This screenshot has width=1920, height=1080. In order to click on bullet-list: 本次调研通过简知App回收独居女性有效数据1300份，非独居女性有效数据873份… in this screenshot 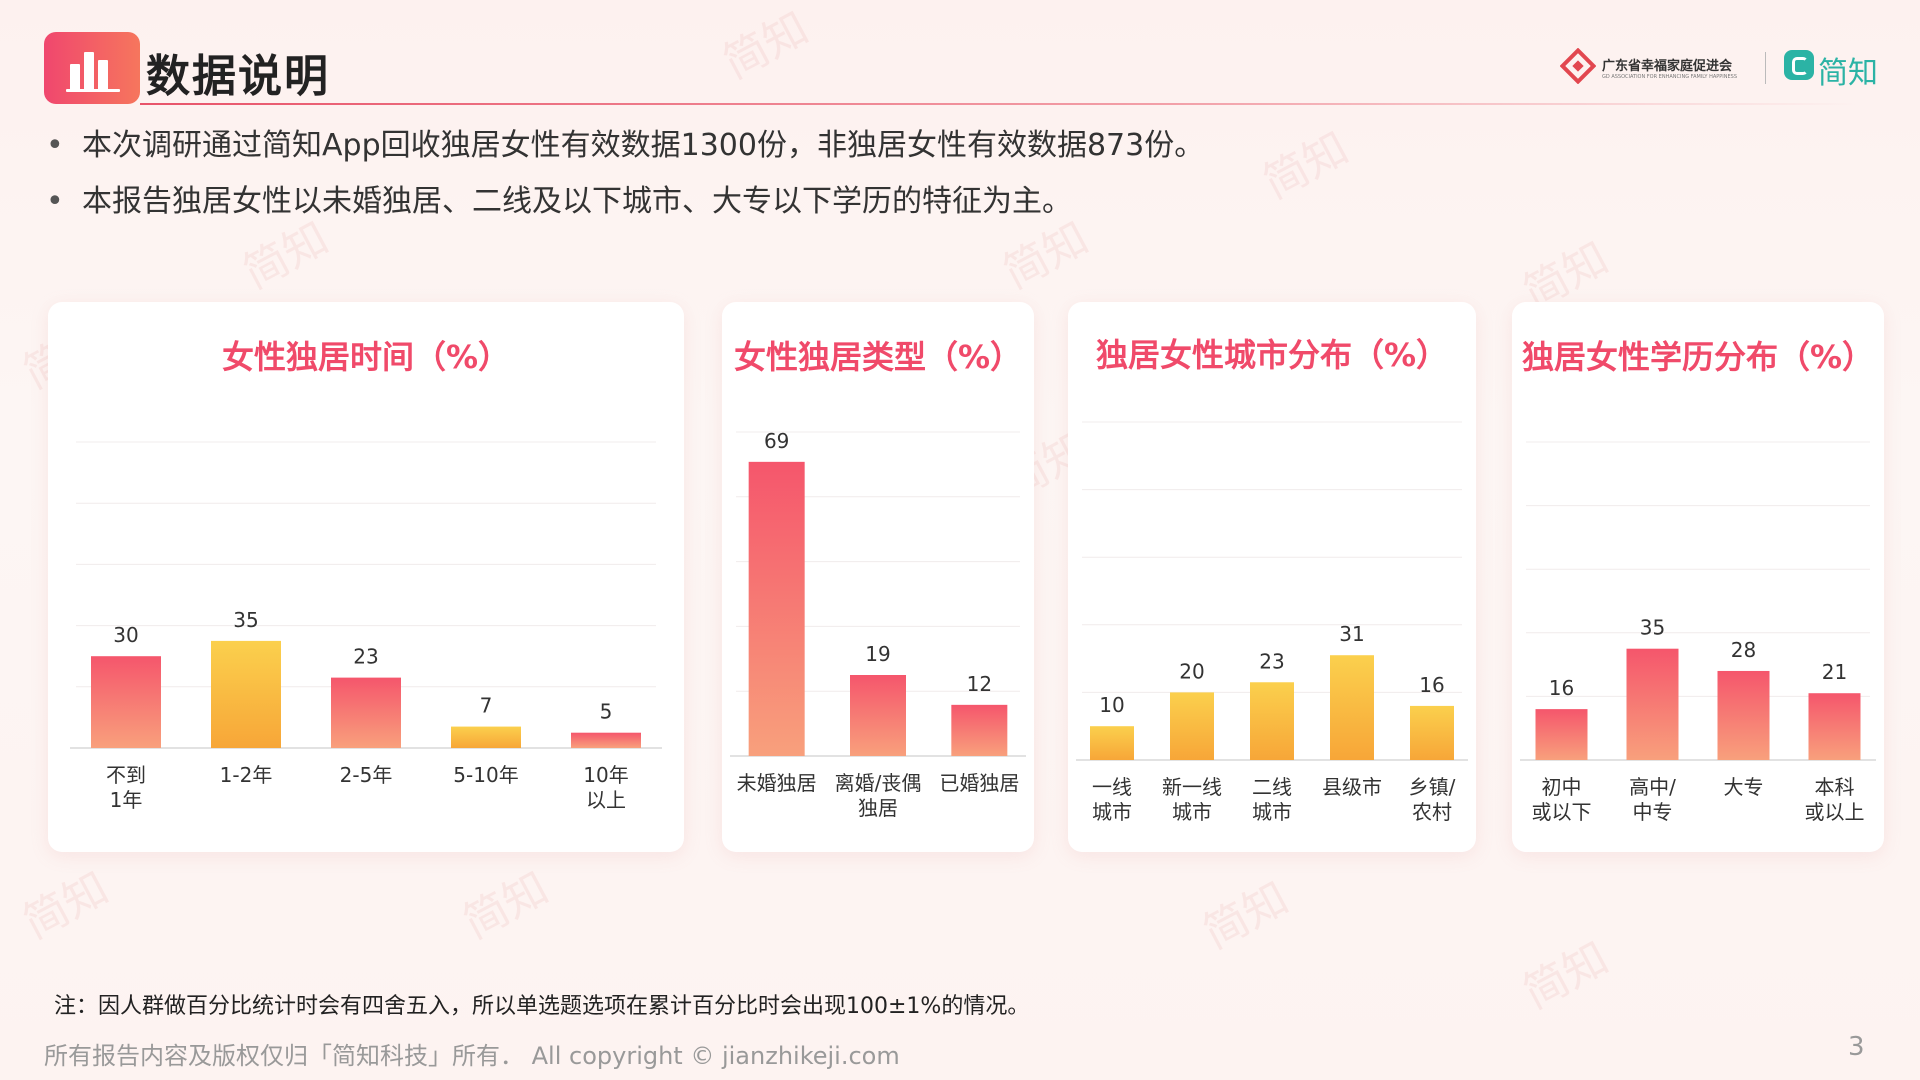, I will do `click(625, 178)`.